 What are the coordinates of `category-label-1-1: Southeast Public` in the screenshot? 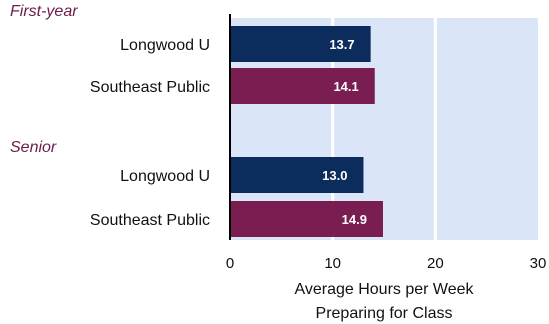 It's located at (150, 220).